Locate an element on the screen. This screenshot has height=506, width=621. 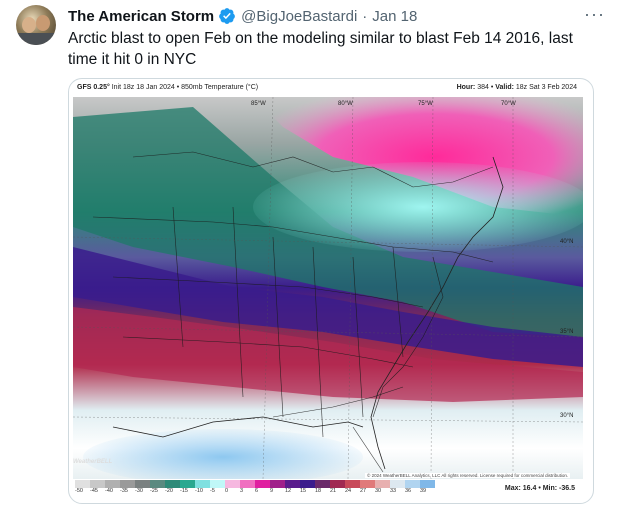
avatar-person-left is located at coordinates (29, 25).